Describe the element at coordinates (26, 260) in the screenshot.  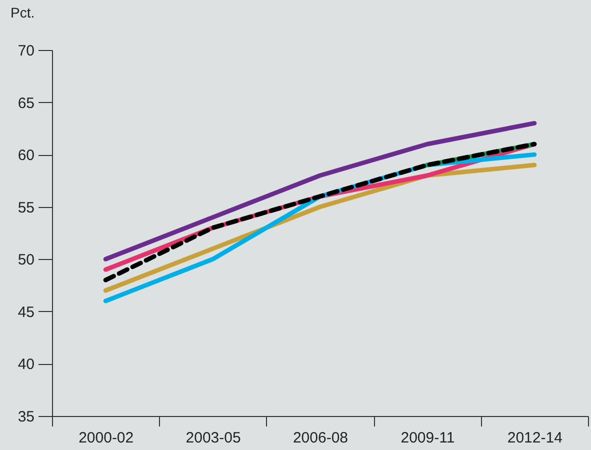
I see `y-tick-label: 50` at that location.